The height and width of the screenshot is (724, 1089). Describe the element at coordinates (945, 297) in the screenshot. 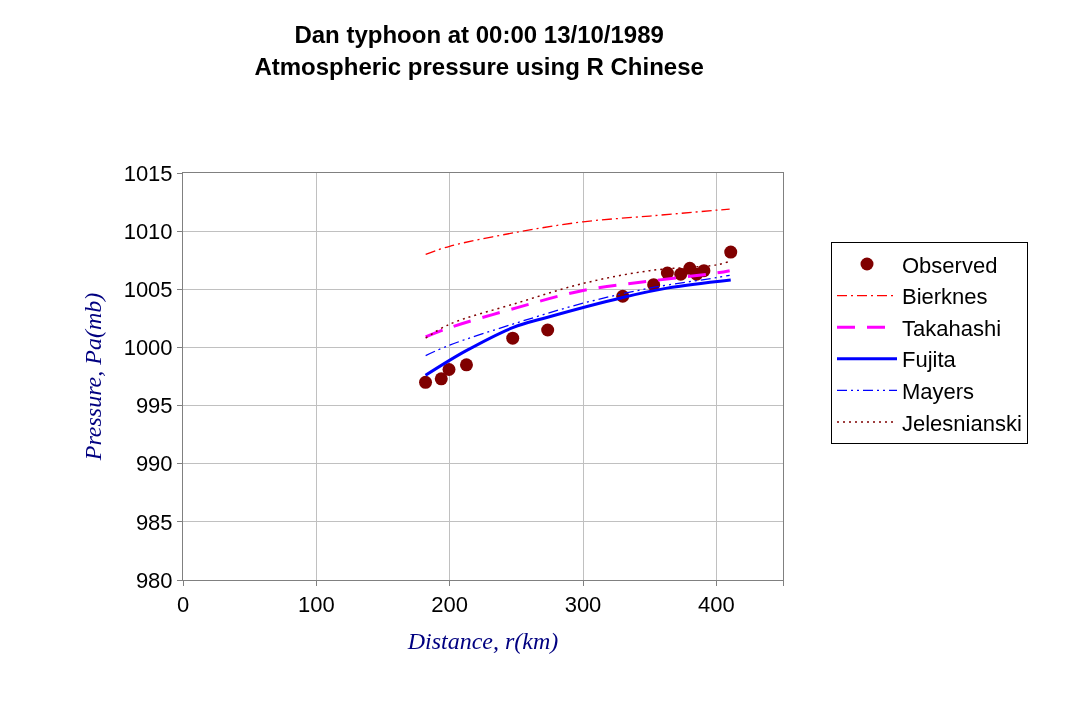

I see `legend-label: Bierknes` at that location.